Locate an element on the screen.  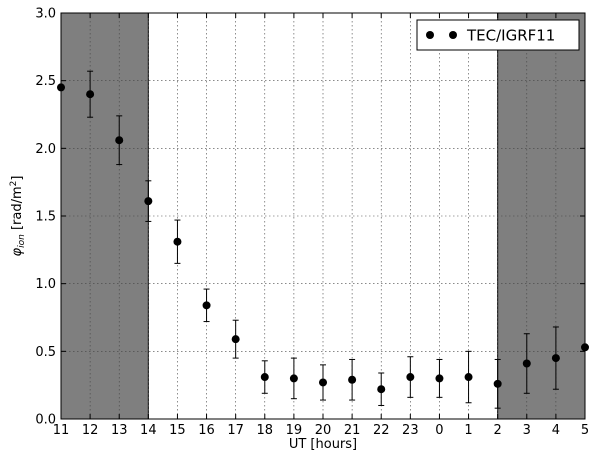
x-tick-label: 22 is located at coordinates (381, 430).